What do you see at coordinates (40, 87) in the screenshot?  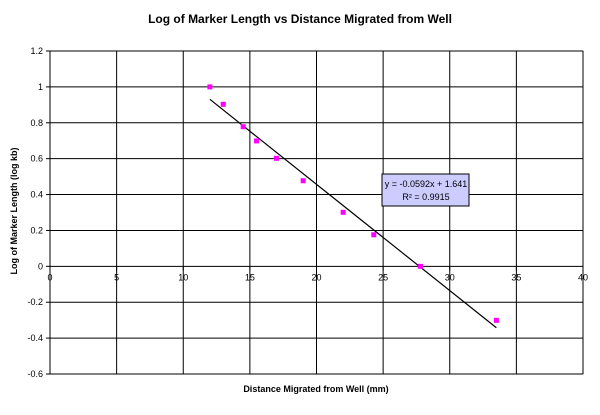 I see `y-tick-label: 1` at bounding box center [40, 87].